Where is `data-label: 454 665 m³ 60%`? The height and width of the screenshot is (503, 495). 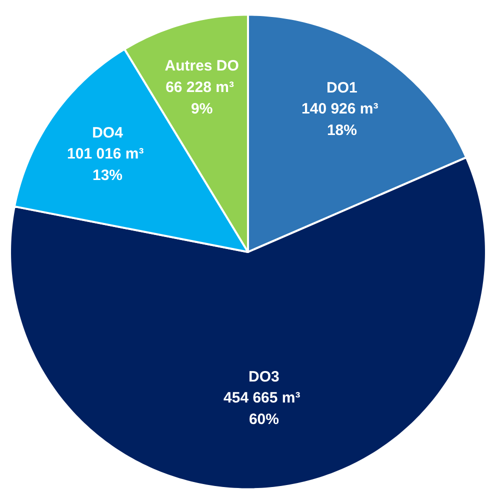
data-label: 454 665 m³ 60% is located at coordinates (262, 409).